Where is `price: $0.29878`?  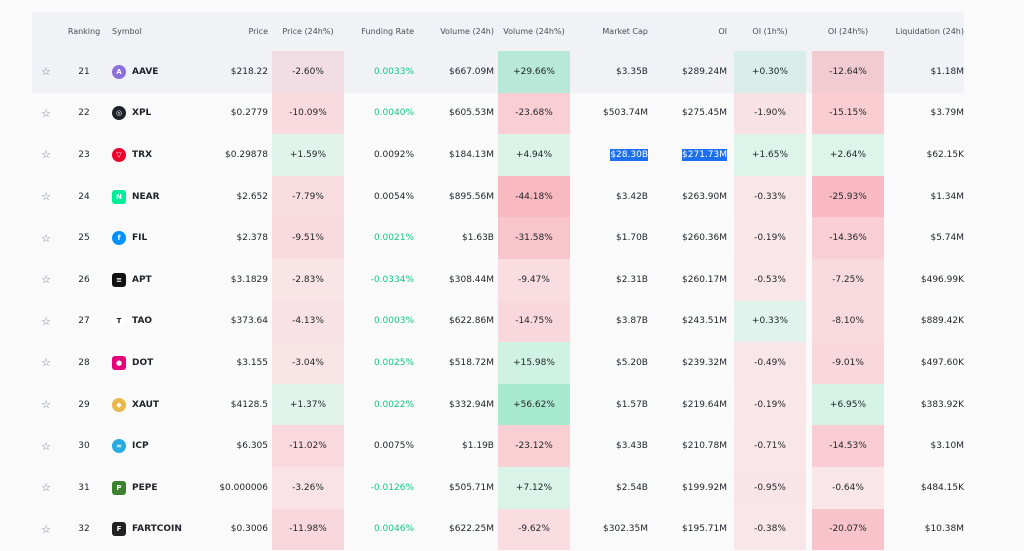 price: $0.29878 is located at coordinates (246, 154).